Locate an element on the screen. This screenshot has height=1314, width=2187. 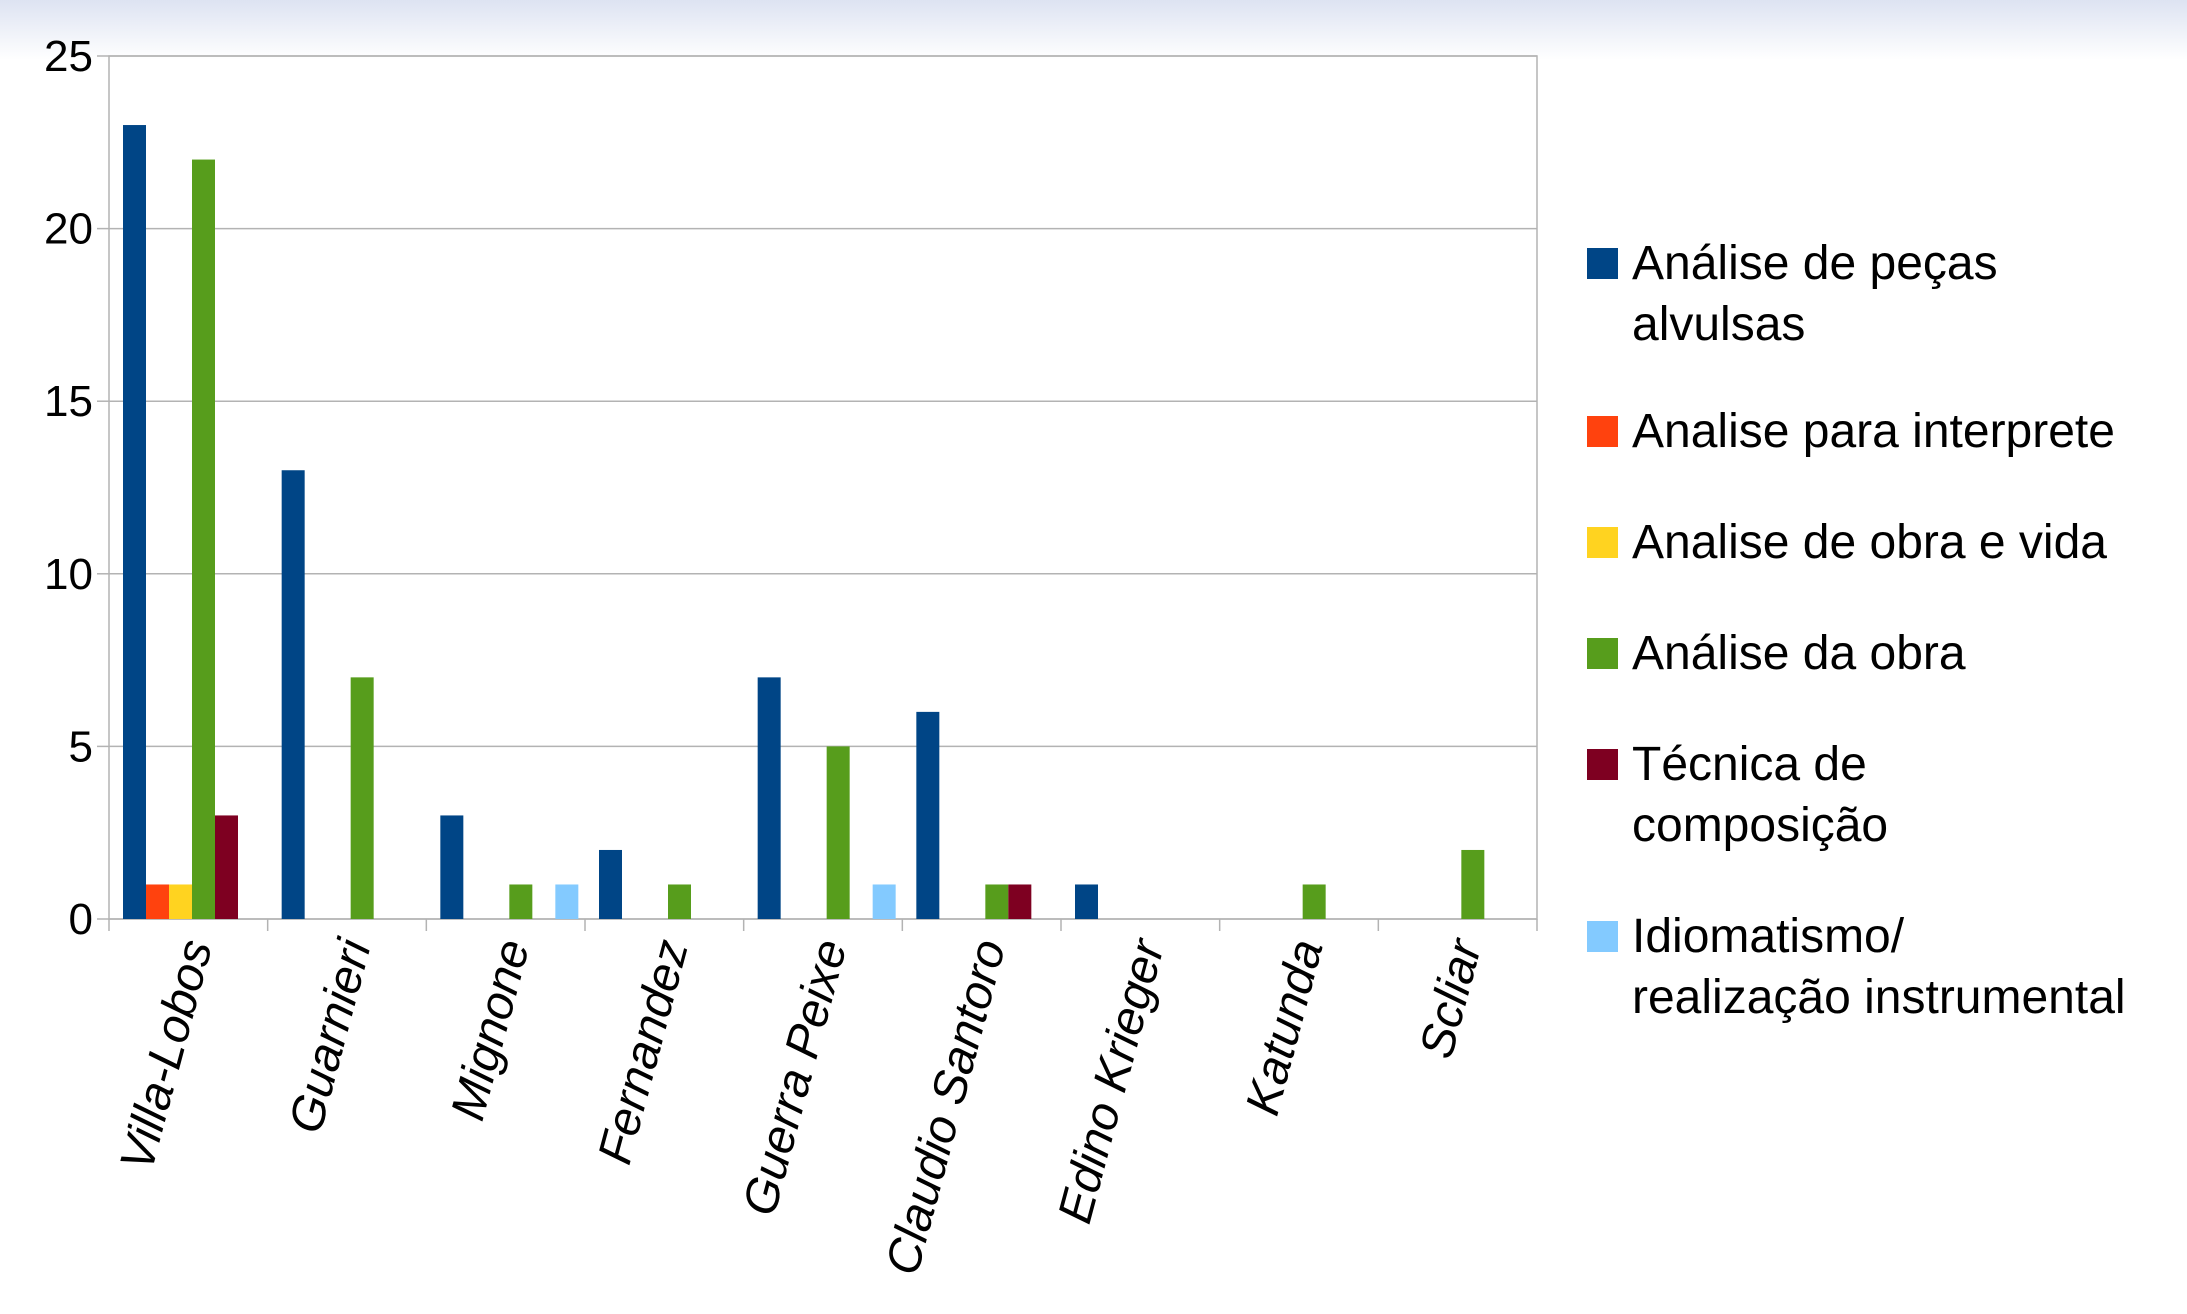
legend-label: Analise para interprete is located at coordinates (1873, 431).